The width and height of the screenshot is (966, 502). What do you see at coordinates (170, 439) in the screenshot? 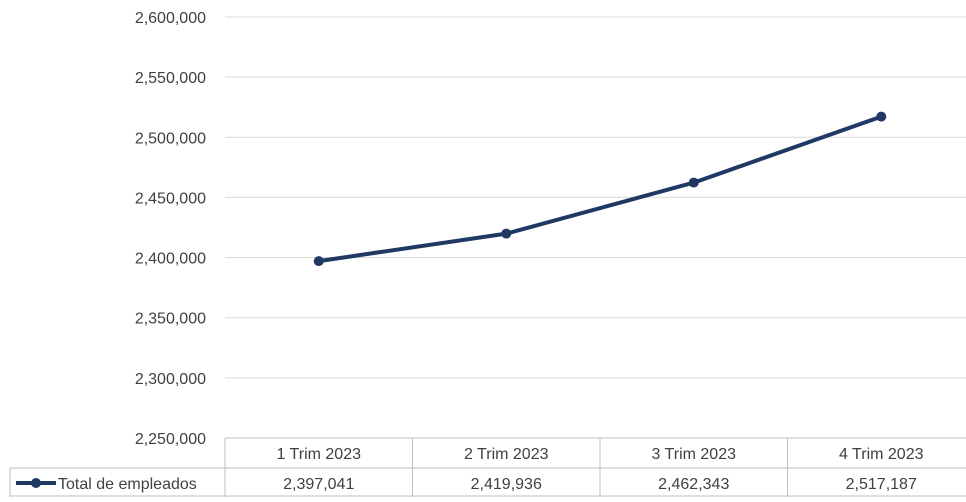
I see `y-tick-label: 2,250,000` at bounding box center [170, 439].